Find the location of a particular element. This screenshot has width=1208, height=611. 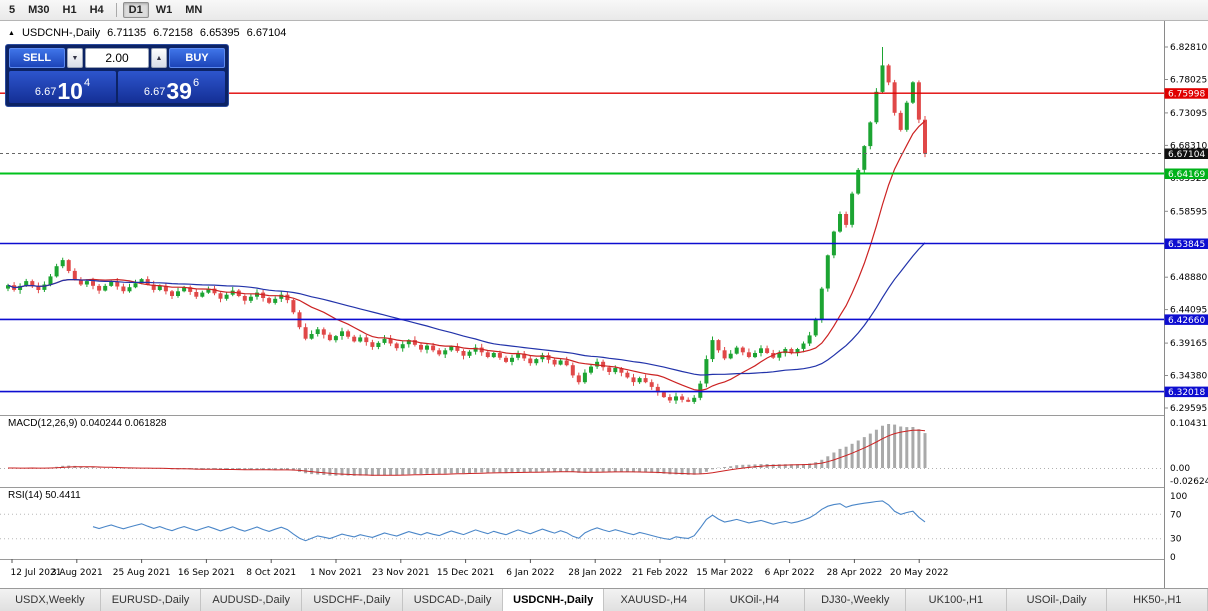

price-axis-label: 6.73095 is located at coordinates (1188, 114).